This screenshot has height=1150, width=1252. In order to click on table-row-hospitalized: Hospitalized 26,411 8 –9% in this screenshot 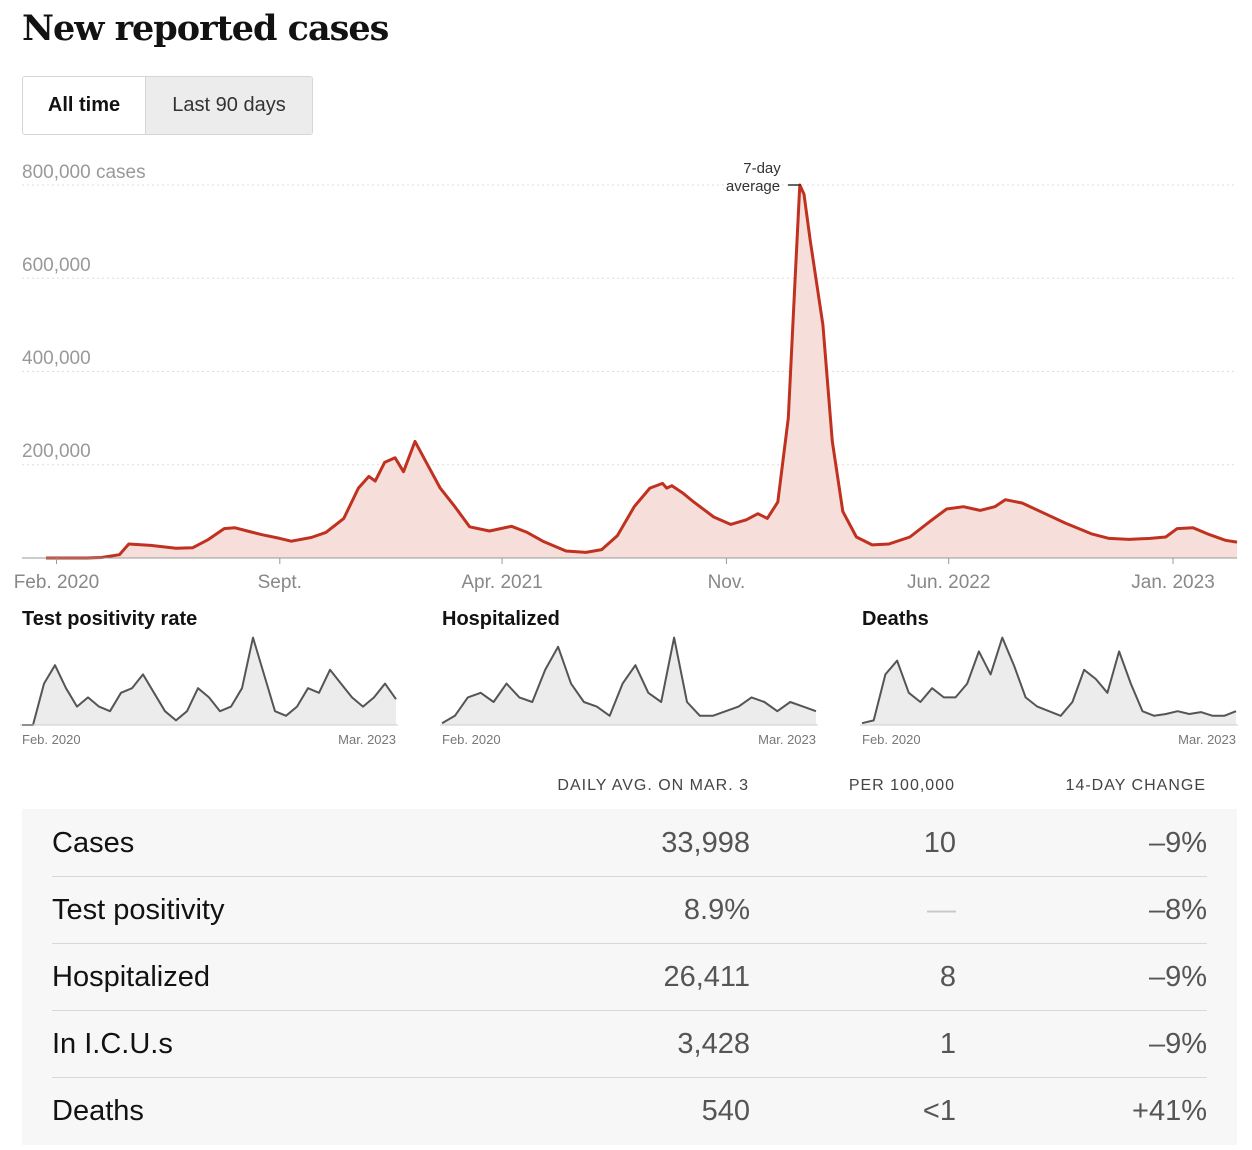, I will do `click(629, 977)`.